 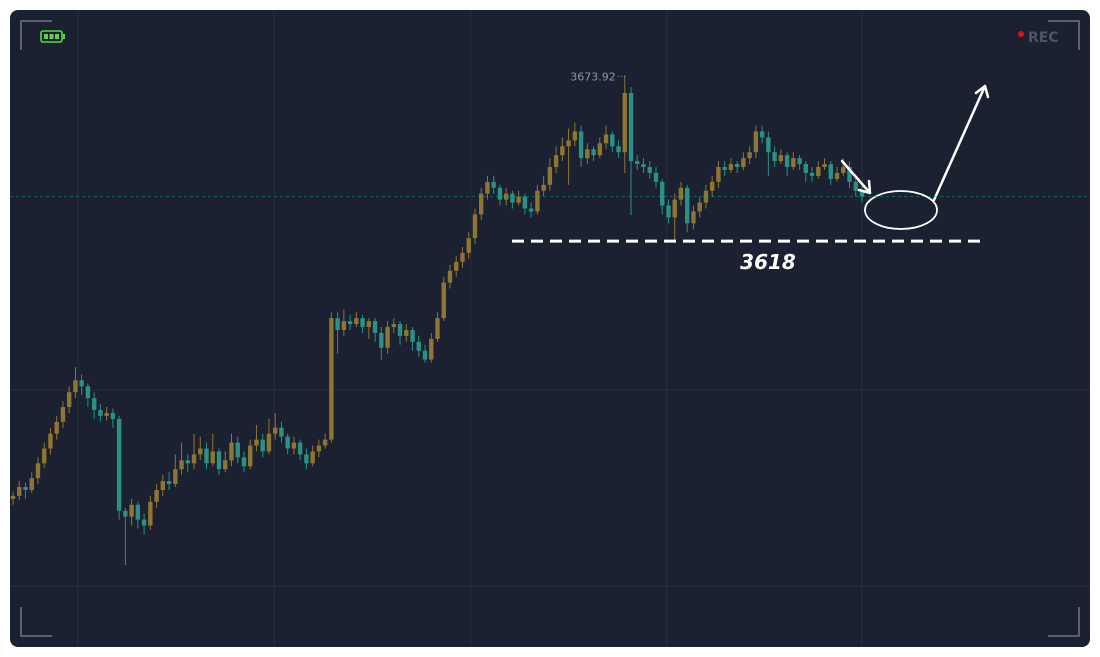 What do you see at coordinates (593, 76) in the screenshot?
I see `high-label: 3673.92` at bounding box center [593, 76].